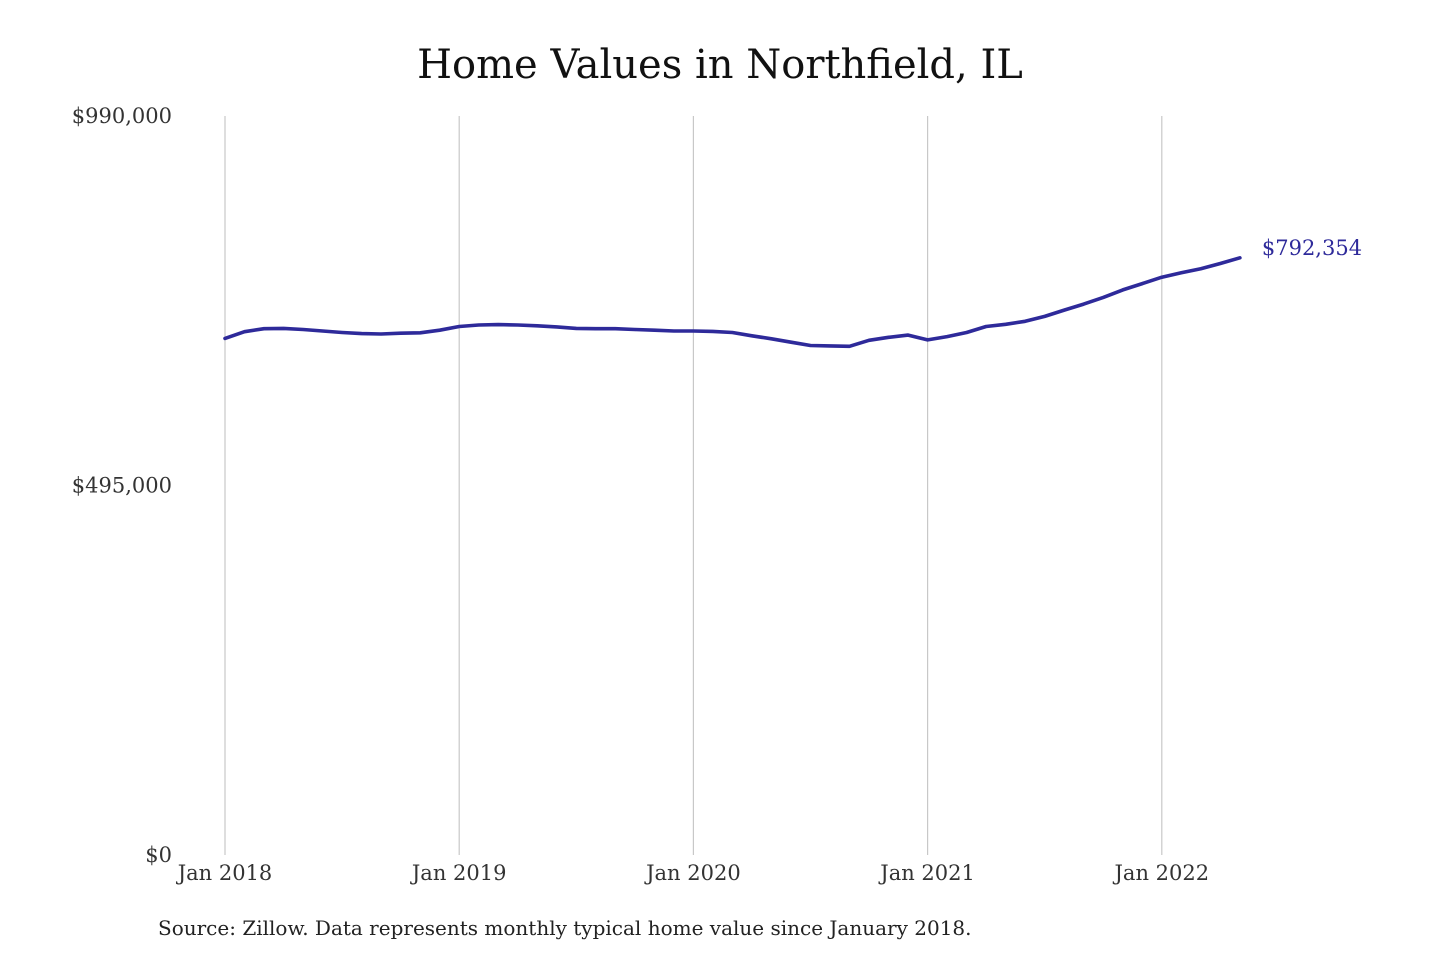 The height and width of the screenshot is (960, 1440). I want to click on y-axis: $0 $495,000 $990,000, so click(122, 485).